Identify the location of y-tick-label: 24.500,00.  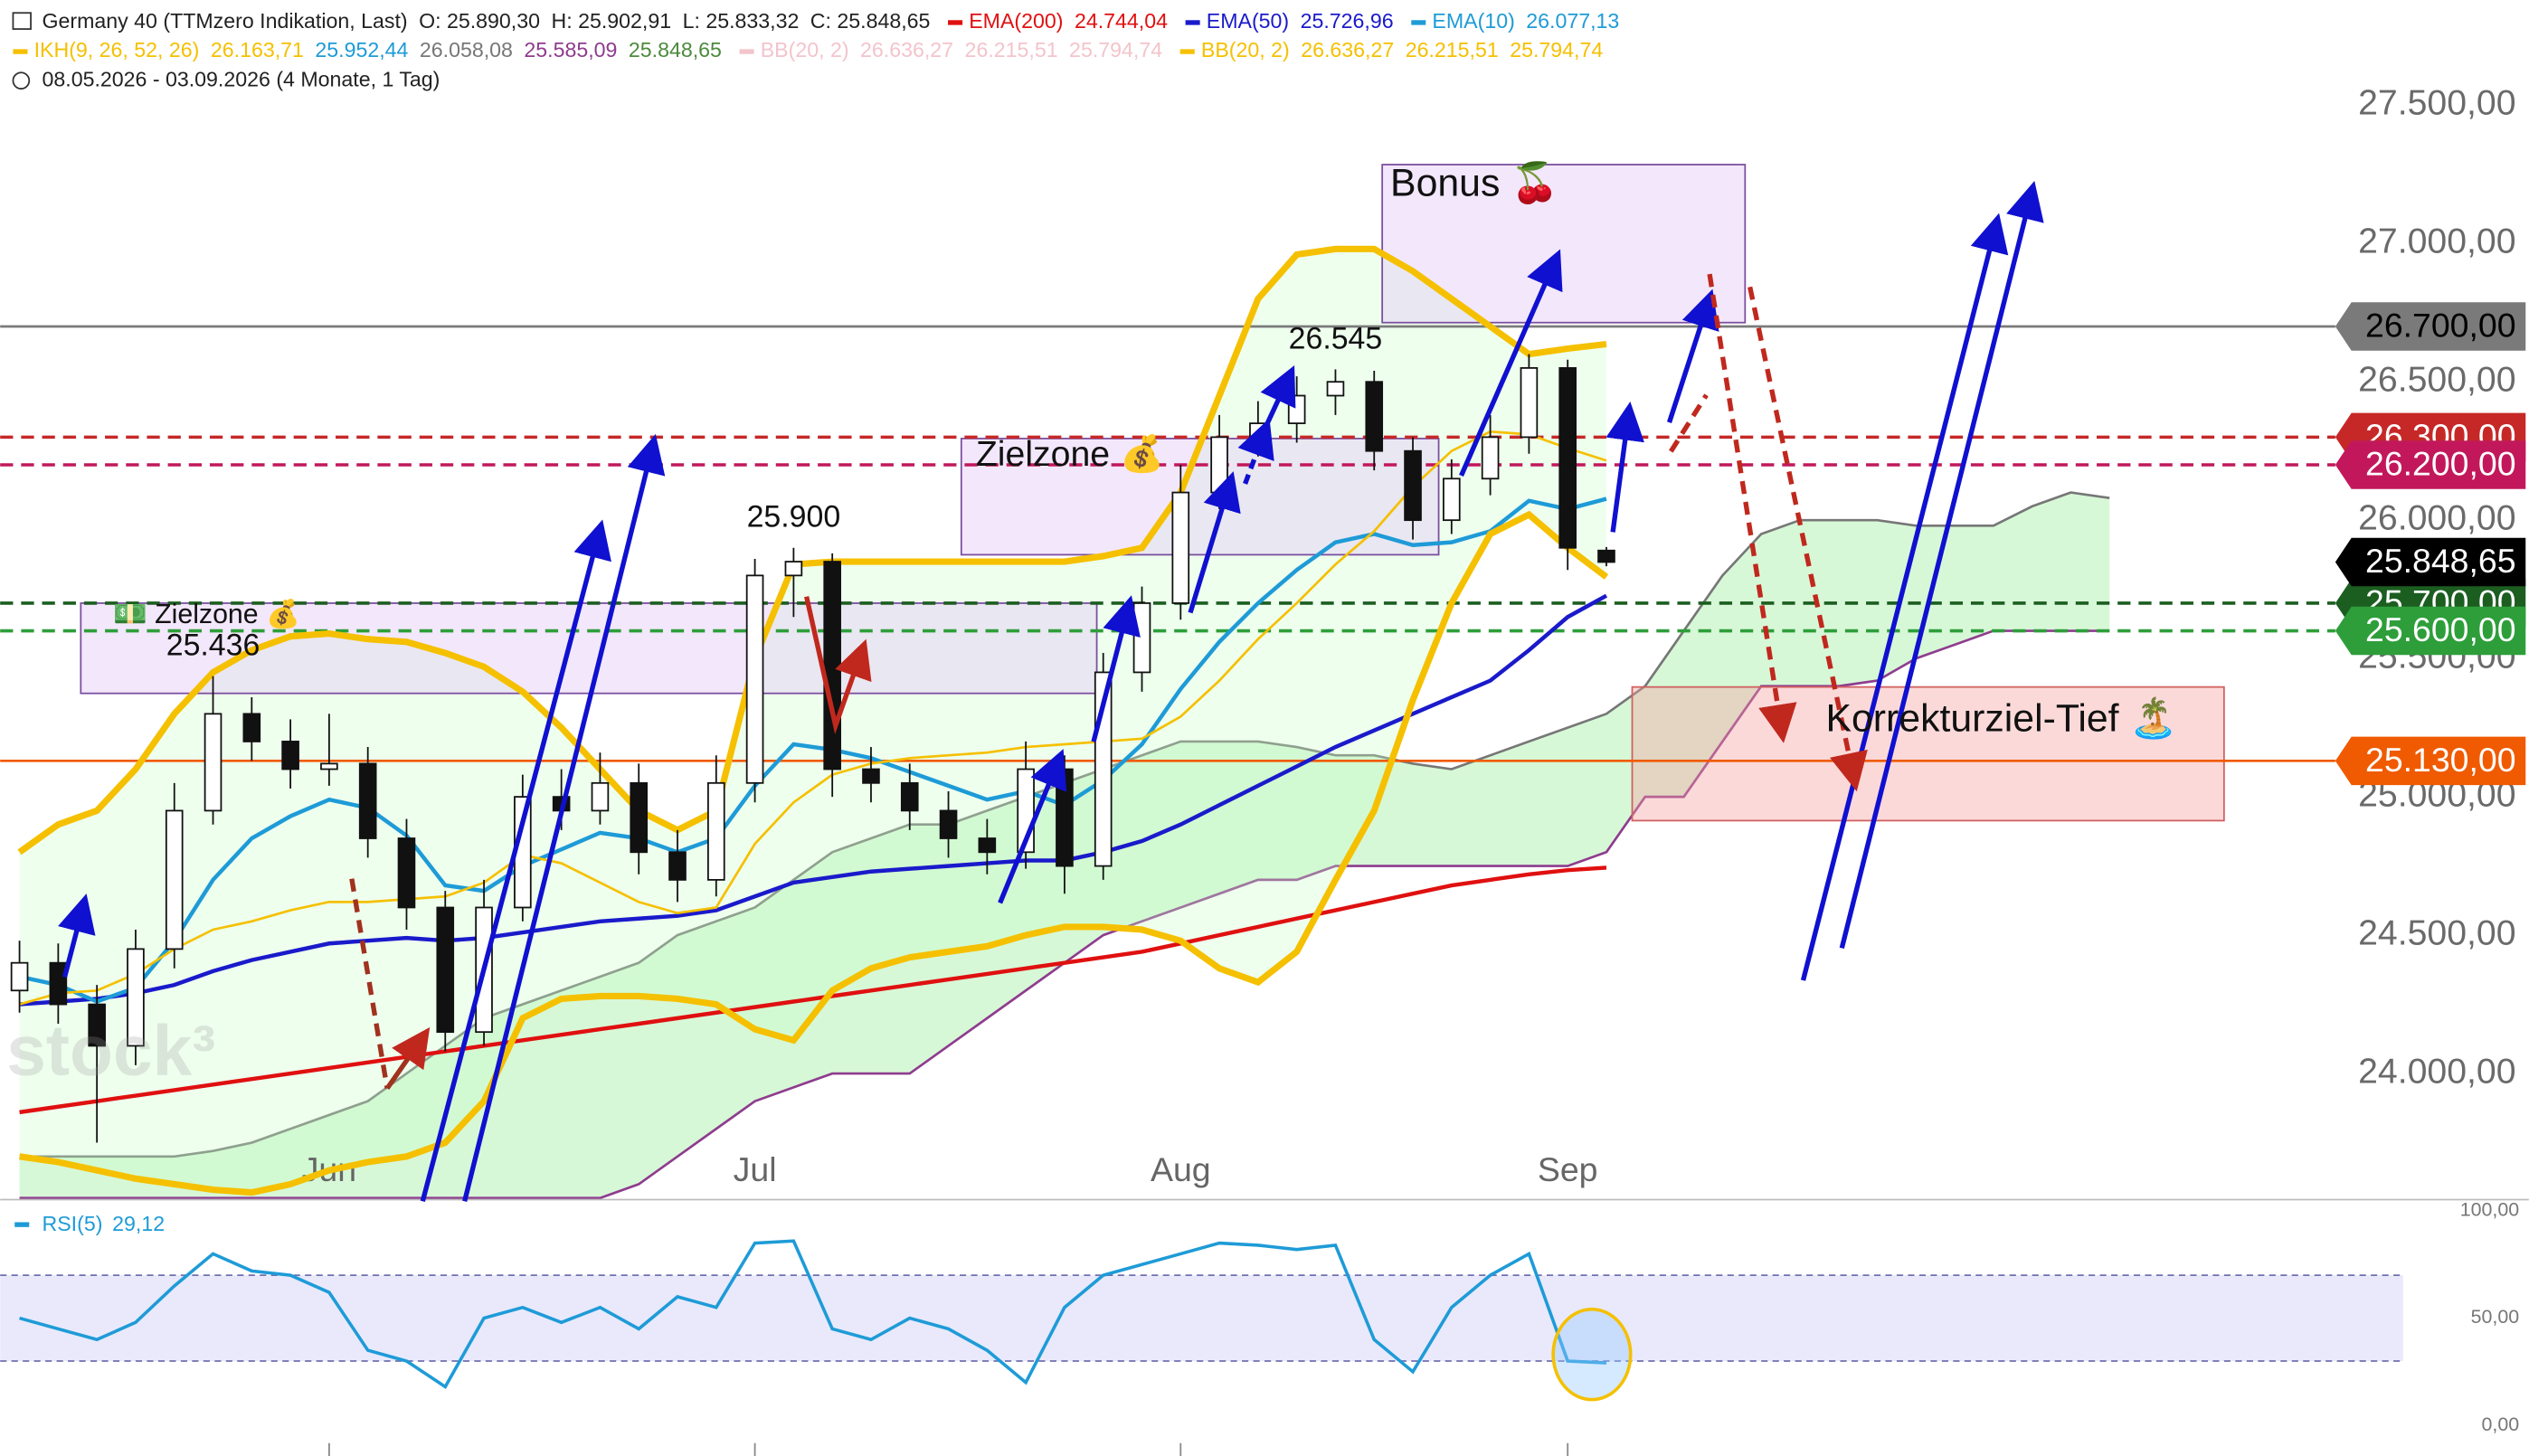
(2436, 932).